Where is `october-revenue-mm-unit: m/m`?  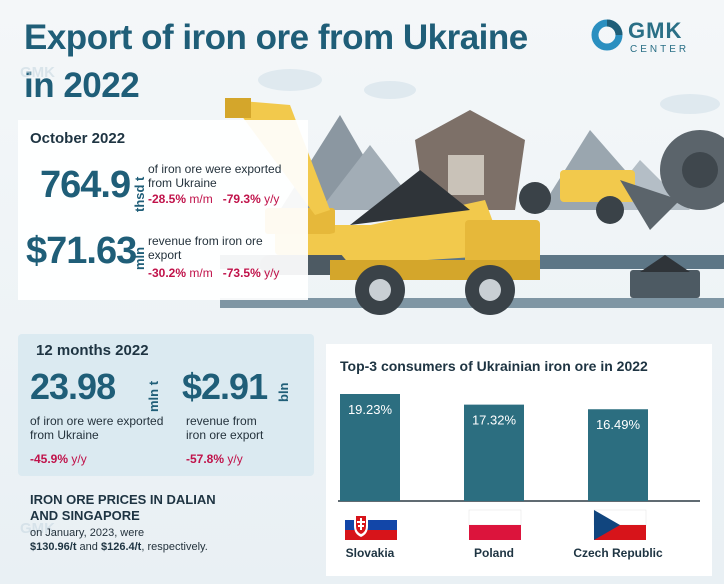 october-revenue-mm-unit: m/m is located at coordinates (201, 273).